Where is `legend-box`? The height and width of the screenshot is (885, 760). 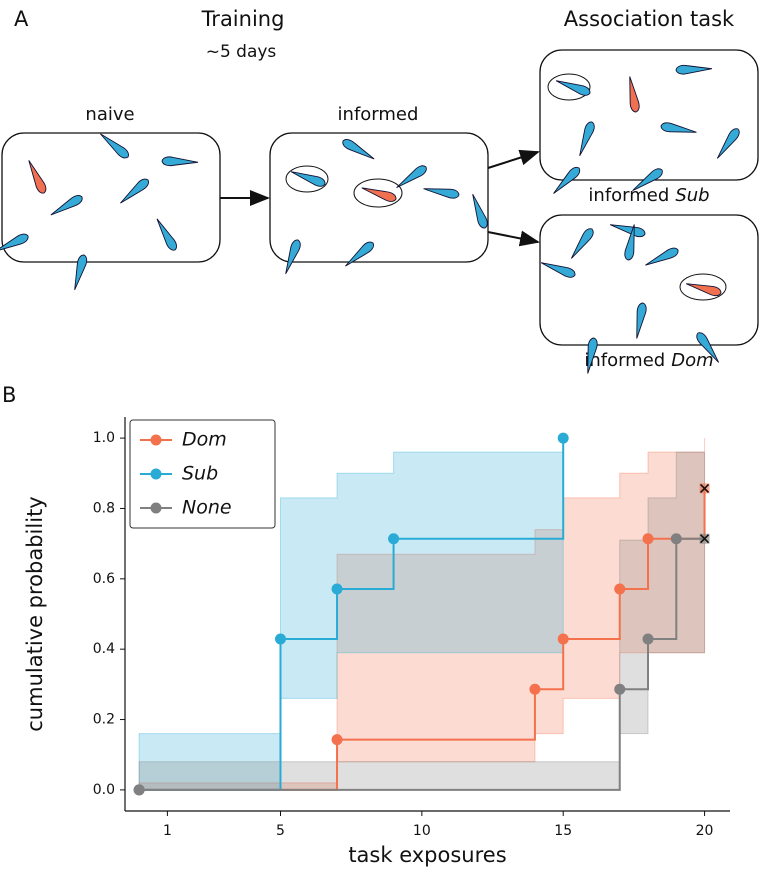
legend-box is located at coordinates (202, 474).